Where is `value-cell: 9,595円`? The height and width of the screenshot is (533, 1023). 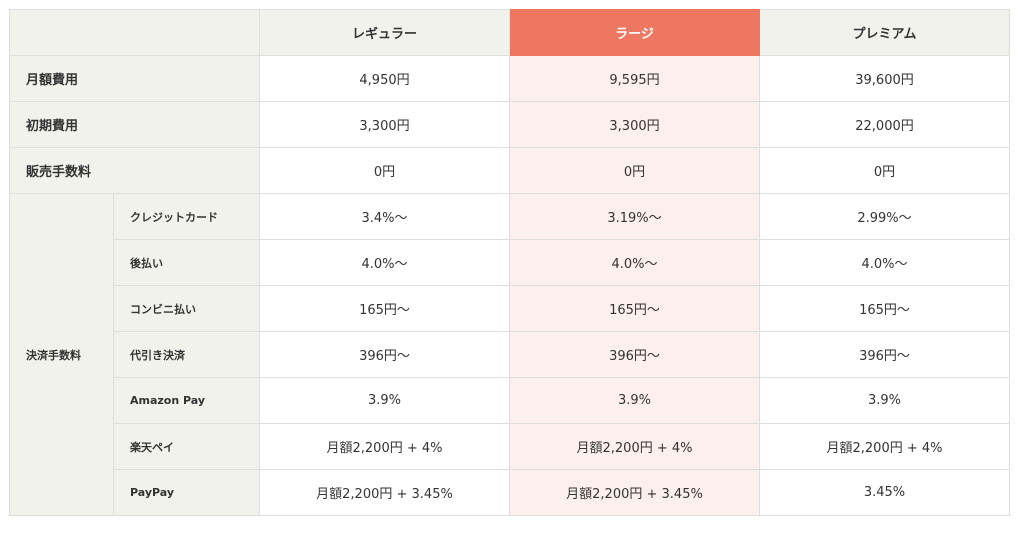 value-cell: 9,595円 is located at coordinates (634, 78).